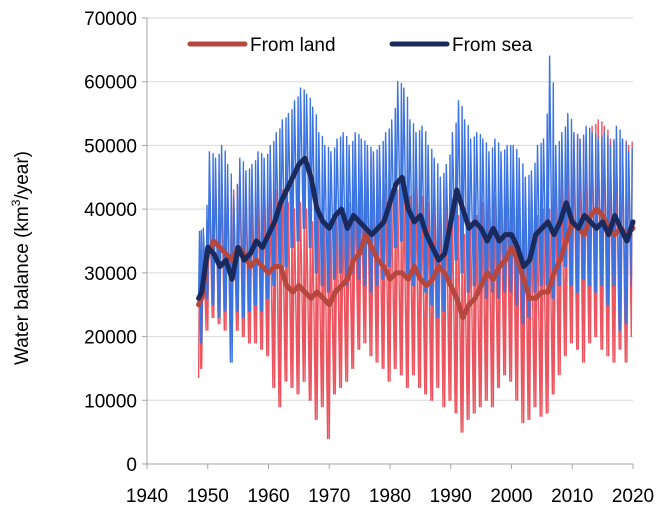 The height and width of the screenshot is (511, 664). Describe the element at coordinates (451, 496) in the screenshot. I see `x-tick-label: 1990` at that location.